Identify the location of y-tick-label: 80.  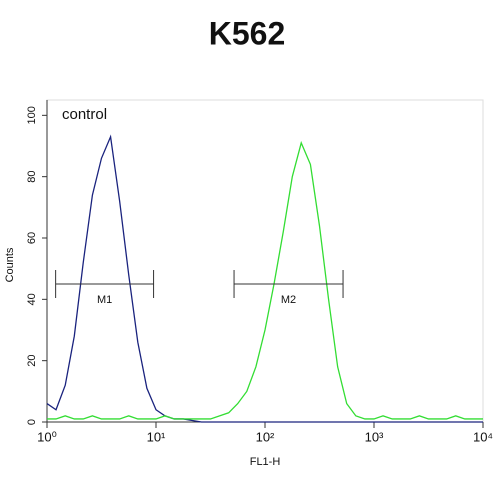
(32, 177).